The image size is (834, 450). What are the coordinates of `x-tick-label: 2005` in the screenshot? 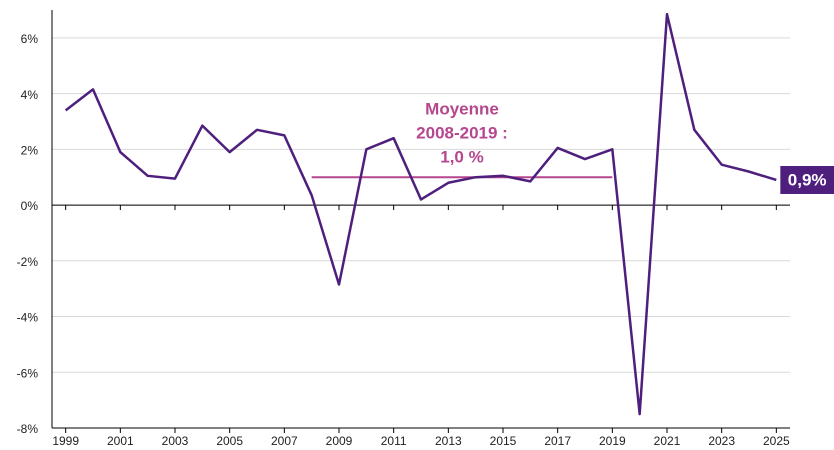 It's located at (229, 441).